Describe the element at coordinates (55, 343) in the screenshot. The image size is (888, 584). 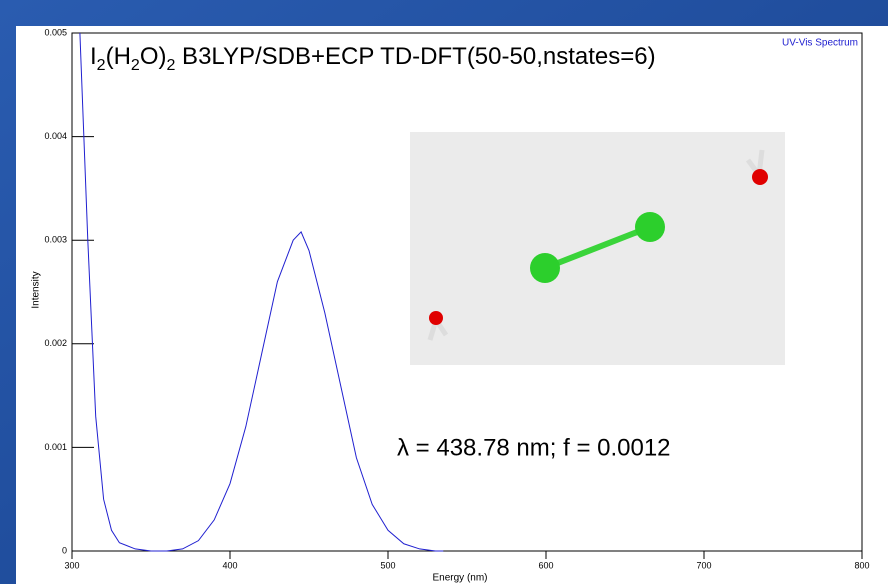
I see `y-tick-label: 0.002` at that location.